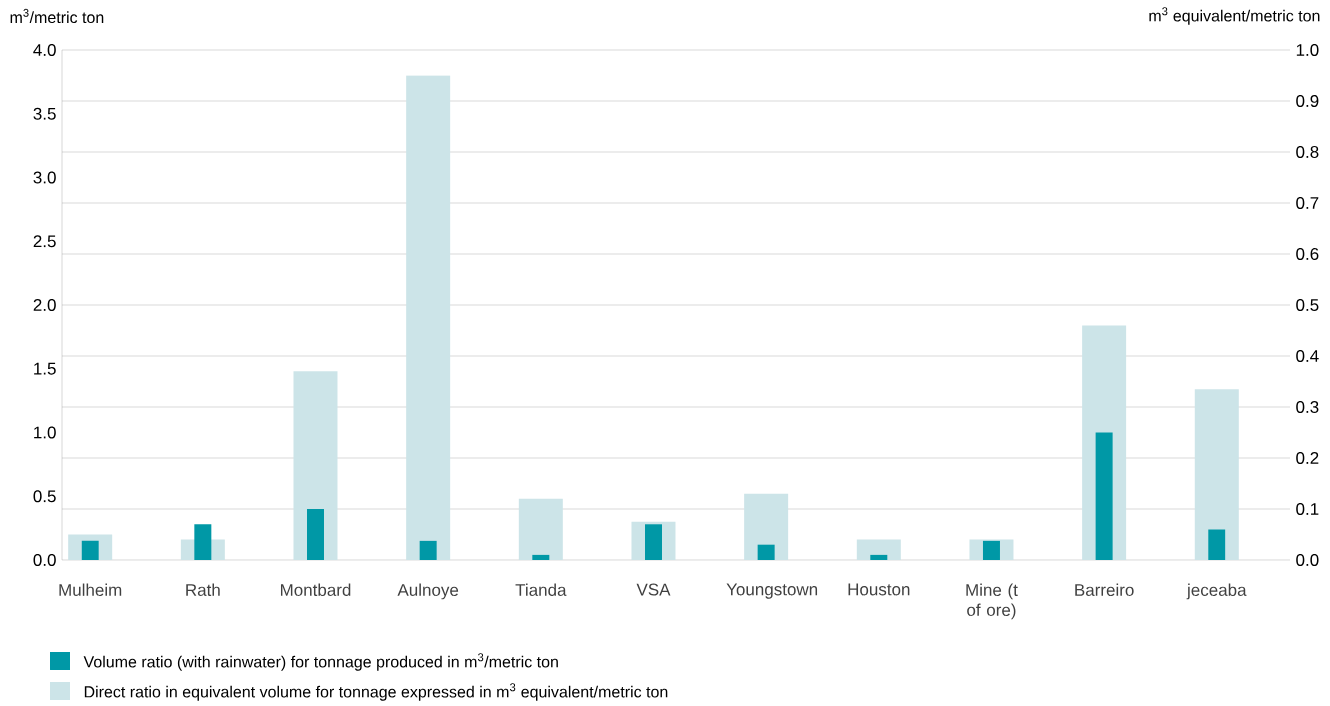  I want to click on y-tick-label: 1.5, so click(45, 368).